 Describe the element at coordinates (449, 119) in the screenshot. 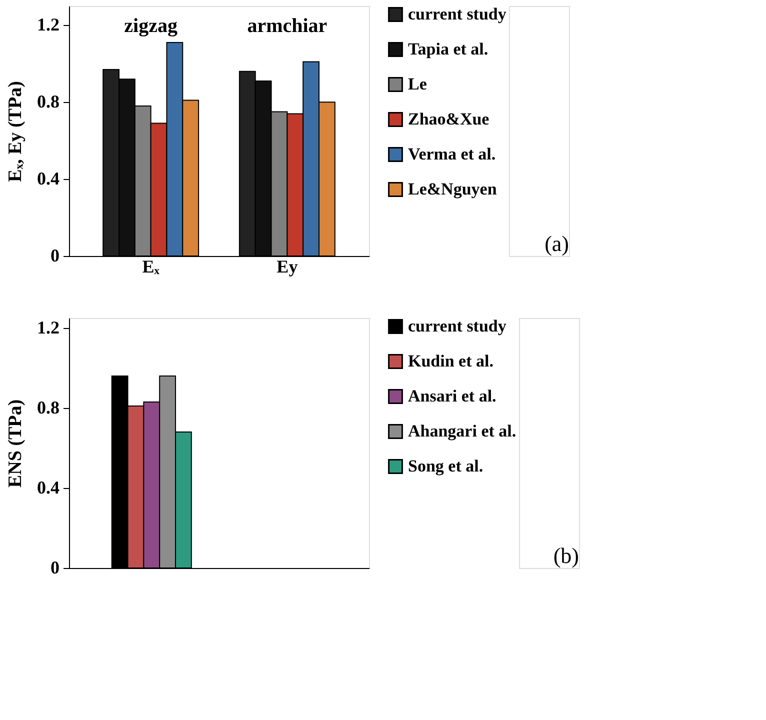

I see `legend-label: Zhao&Xue` at that location.